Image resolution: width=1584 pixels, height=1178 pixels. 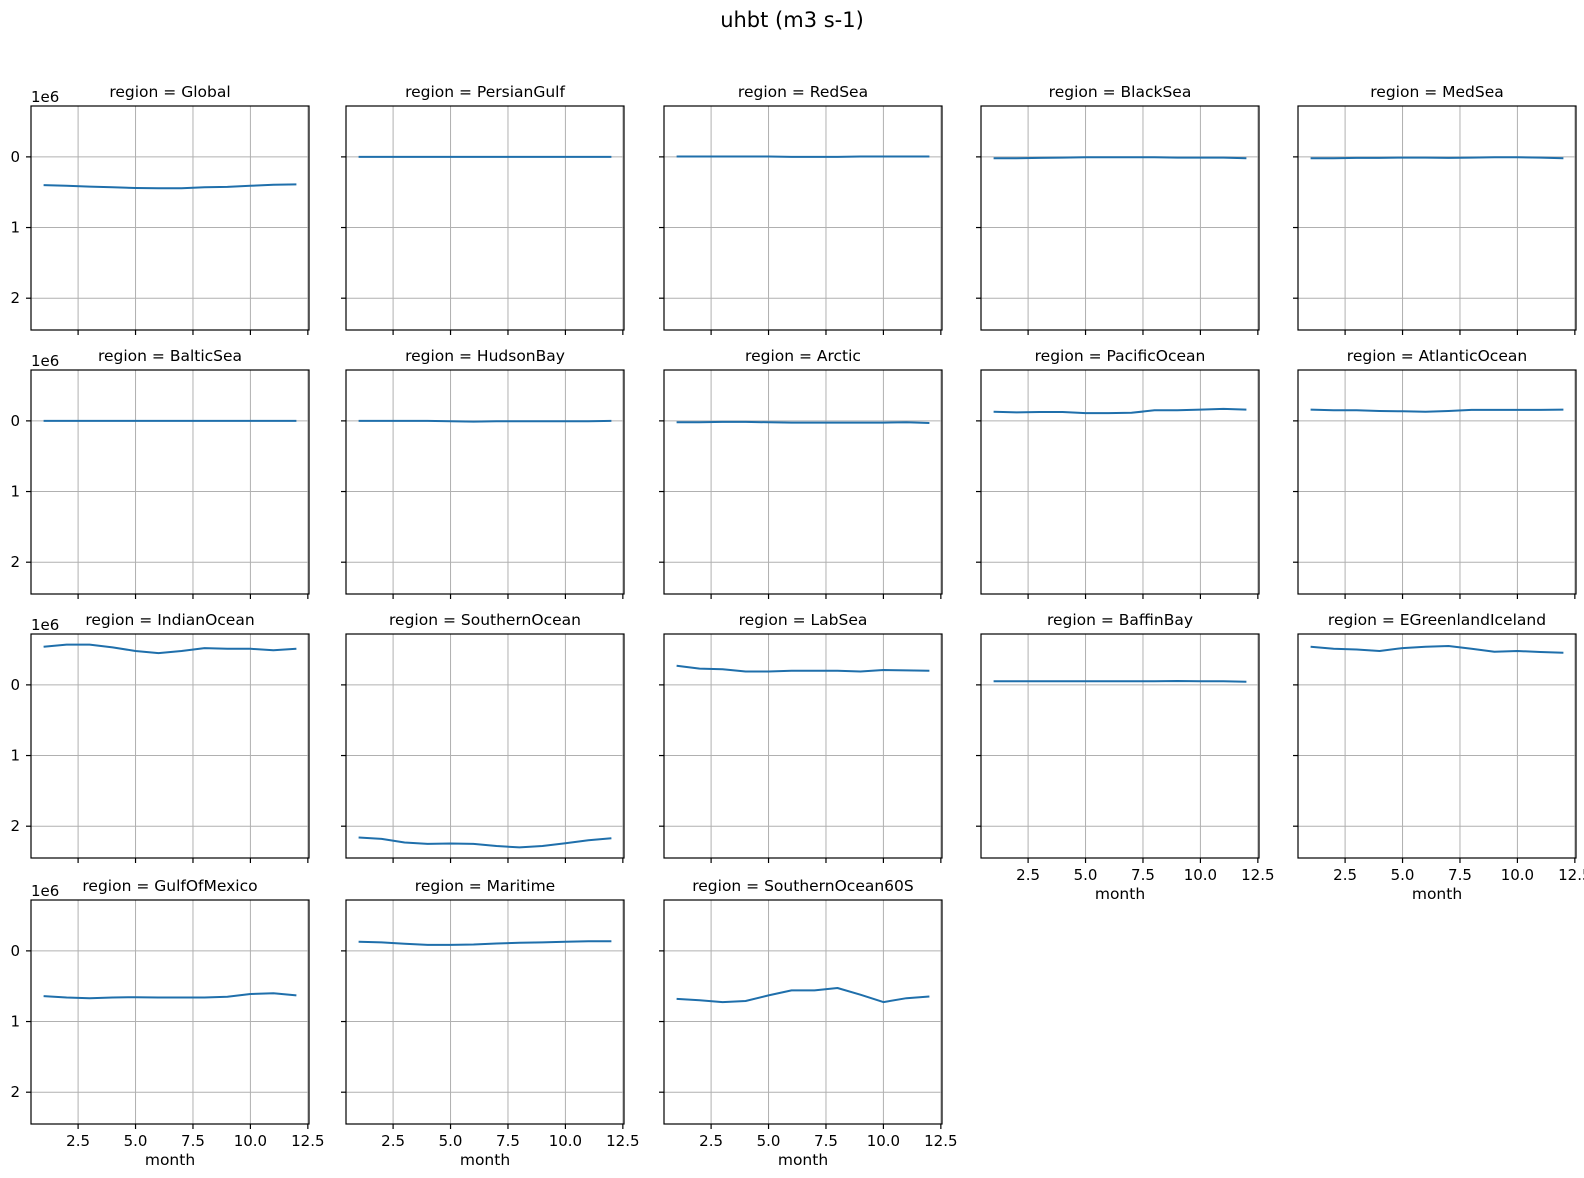 I want to click on panel: region = PersianGulf, so click(x=483, y=209).